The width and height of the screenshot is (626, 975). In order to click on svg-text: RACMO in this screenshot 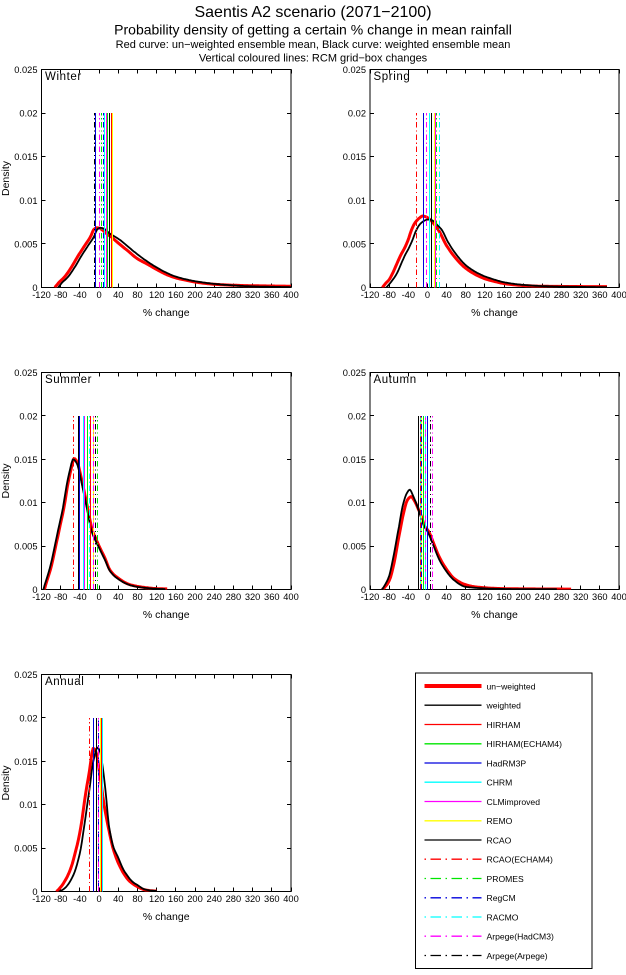, I will do `click(503, 917)`.